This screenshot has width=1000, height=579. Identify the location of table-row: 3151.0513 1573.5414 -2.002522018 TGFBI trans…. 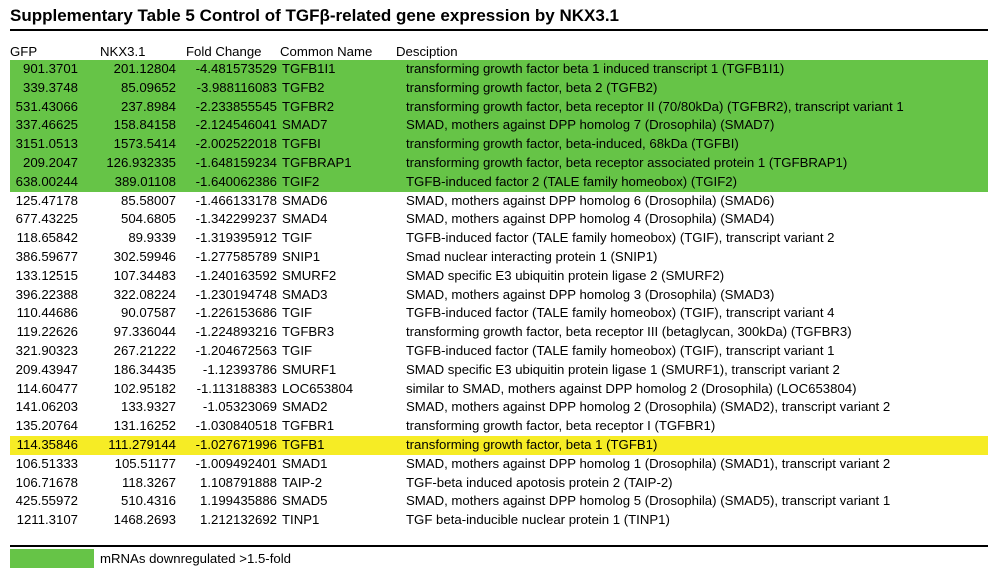
(499, 144).